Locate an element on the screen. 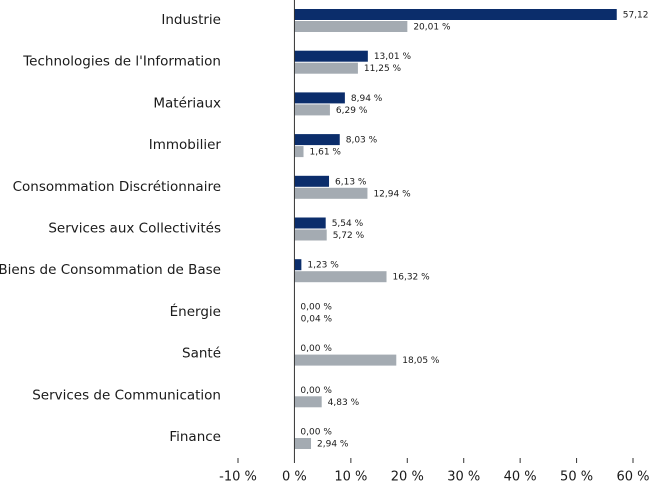 This screenshot has height=487, width=656. value-label: 8,94 % is located at coordinates (367, 99).